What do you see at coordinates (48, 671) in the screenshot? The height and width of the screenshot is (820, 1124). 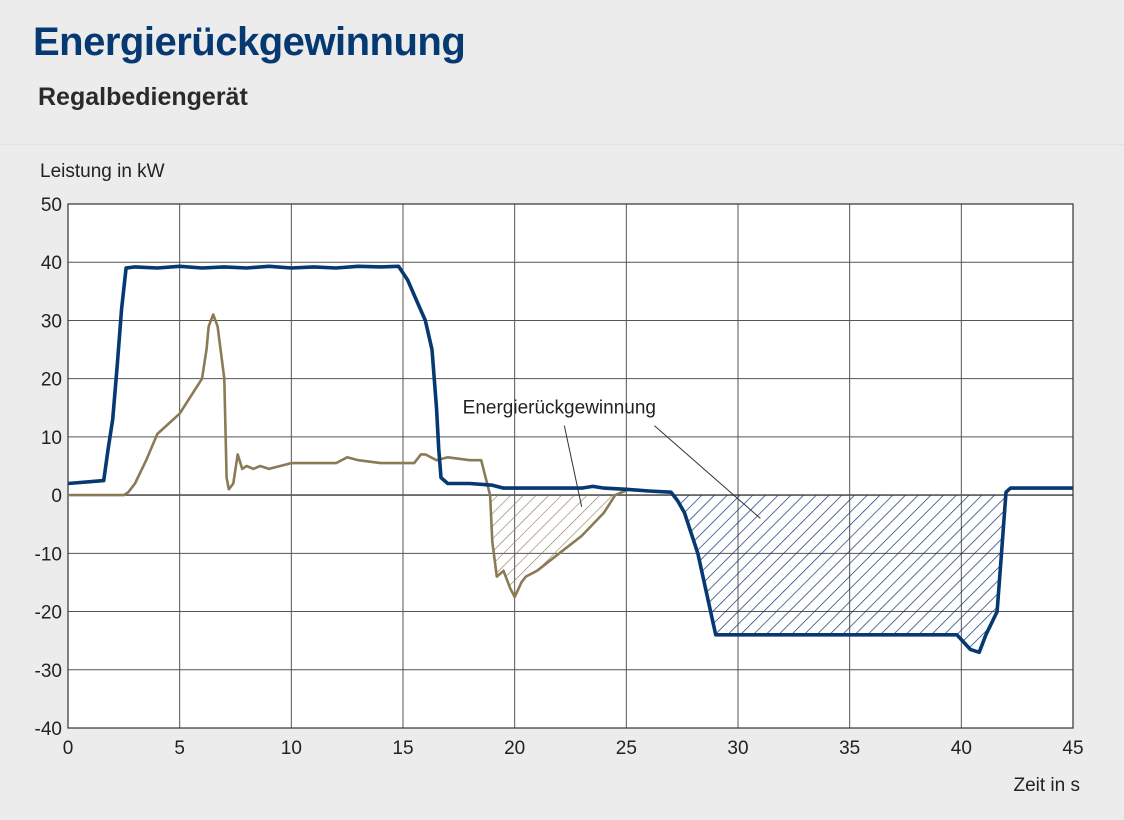 I see `y-tick-label: -30` at bounding box center [48, 671].